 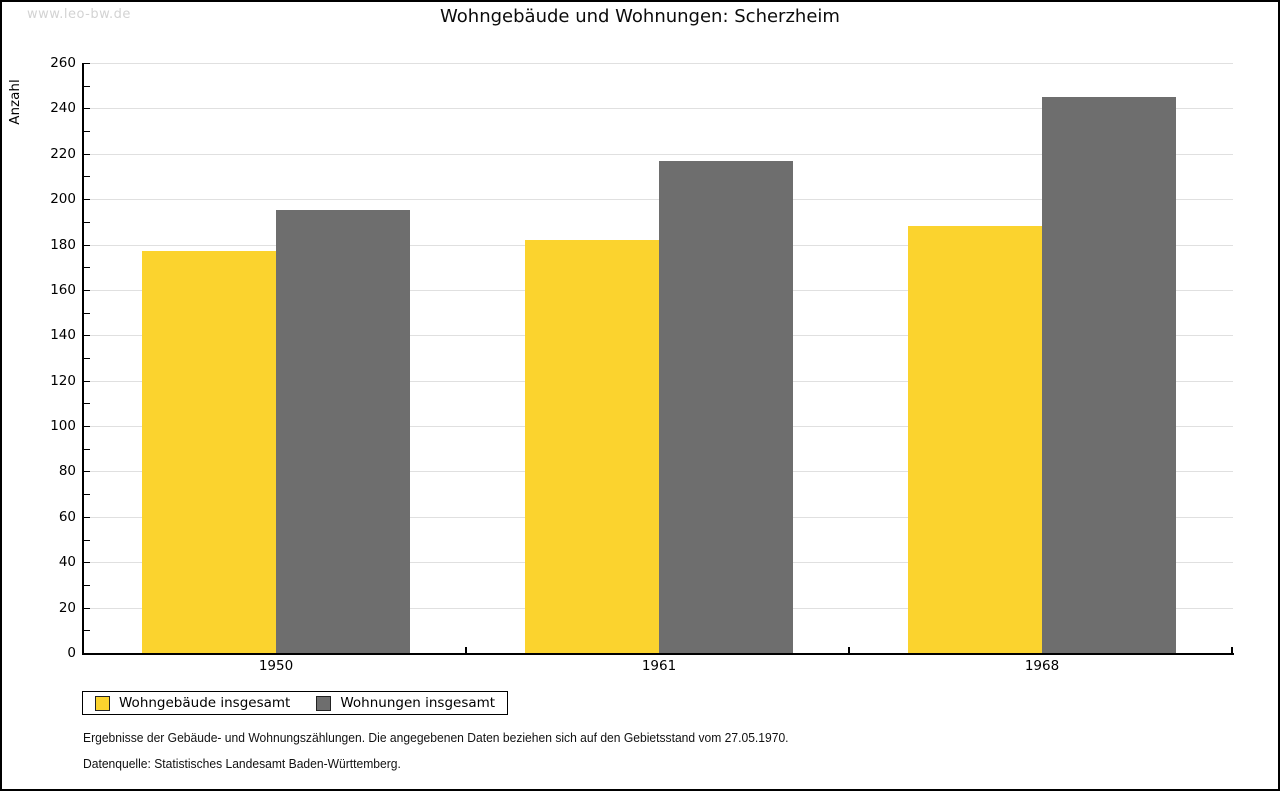 What do you see at coordinates (71, 653) in the screenshot?
I see `y-tick-label: 0` at bounding box center [71, 653].